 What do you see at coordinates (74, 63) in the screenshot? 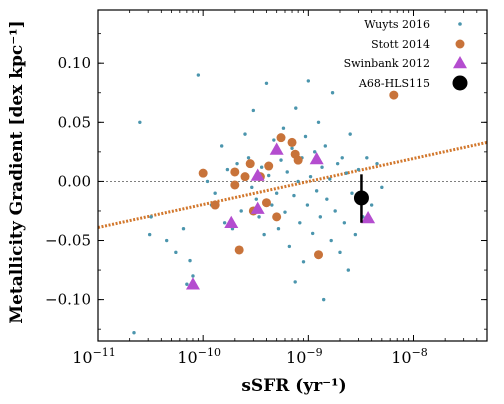
I see `y-tick-label: 0.10` at bounding box center [74, 63].